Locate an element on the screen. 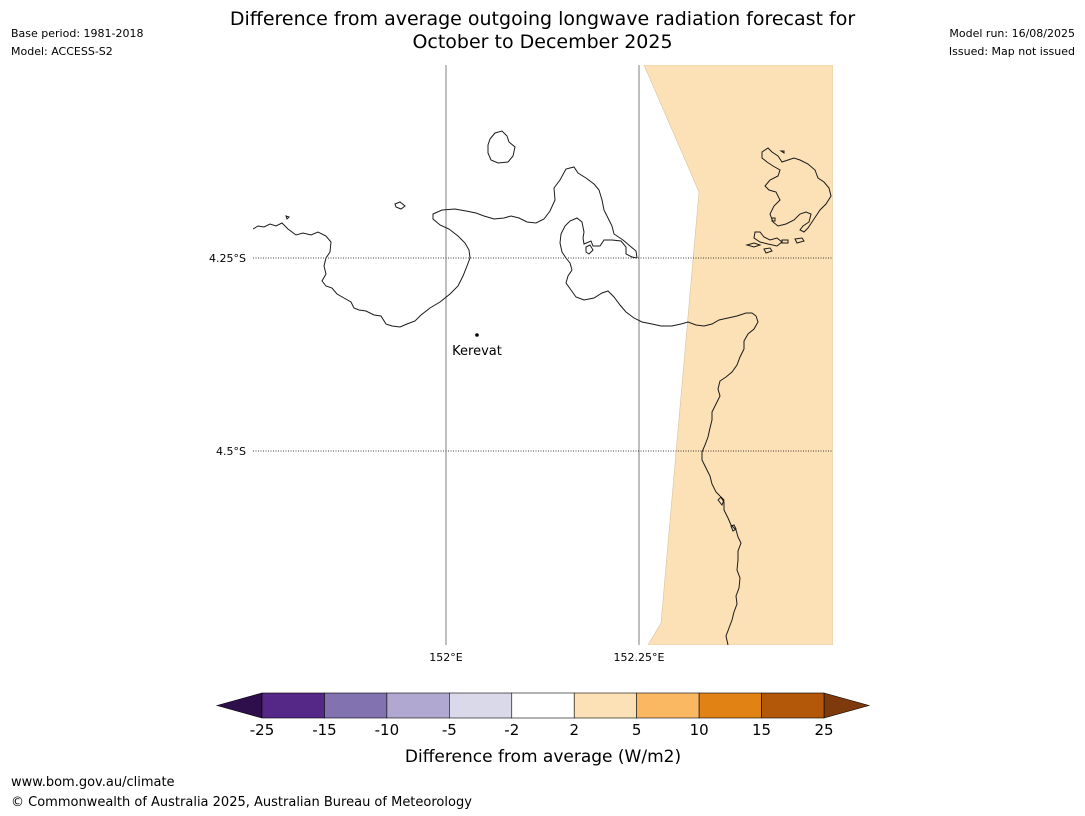 The image size is (1085, 816). islet-duke-b is located at coordinates (768, 250).